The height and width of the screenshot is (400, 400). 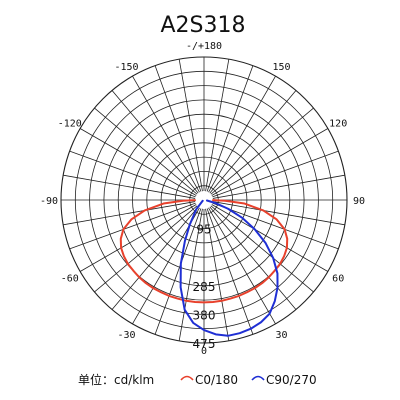 What do you see at coordinates (126, 335) in the screenshot?
I see `angle-label: -30` at bounding box center [126, 335].